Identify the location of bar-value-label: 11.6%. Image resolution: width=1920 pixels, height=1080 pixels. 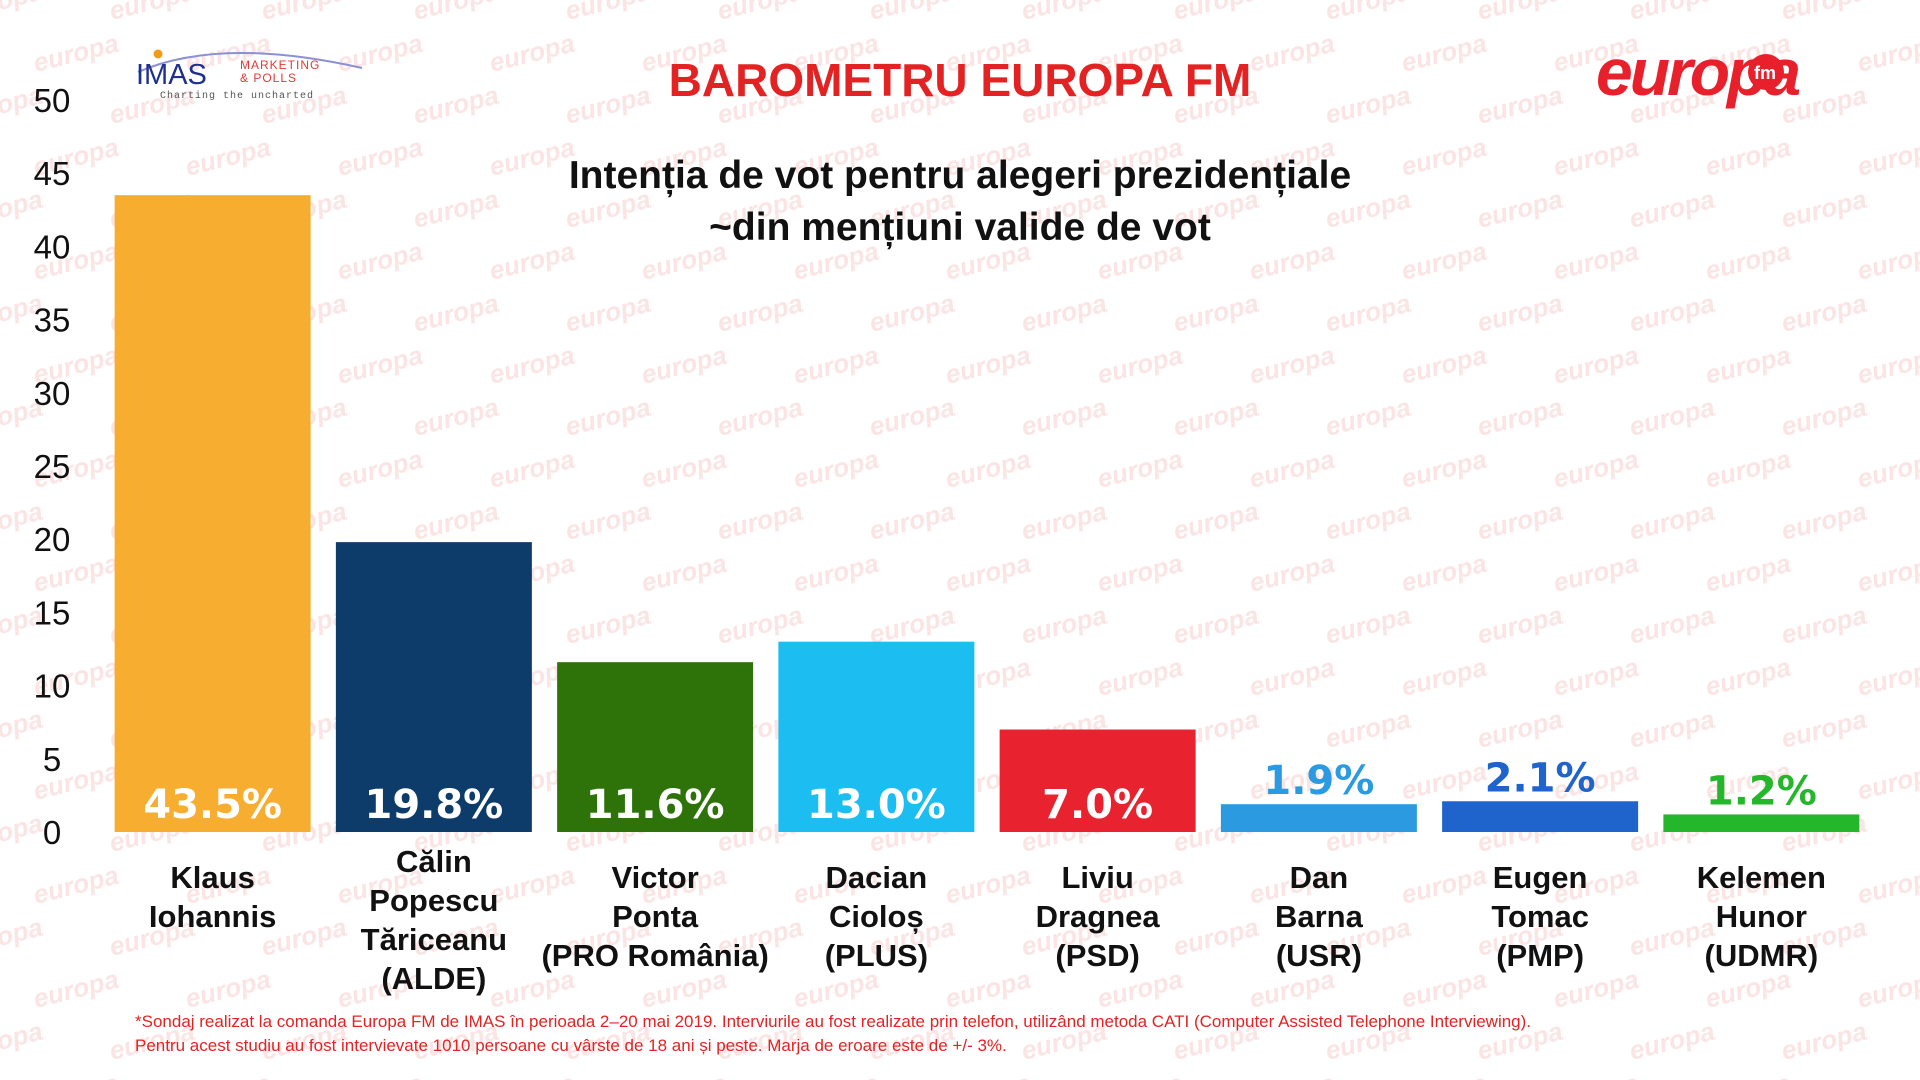
(655, 805).